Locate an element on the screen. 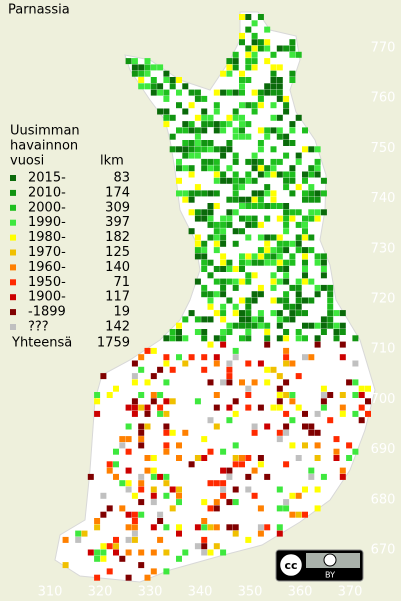 The image size is (401, 601). x-axis-label: 330 is located at coordinates (150, 592).